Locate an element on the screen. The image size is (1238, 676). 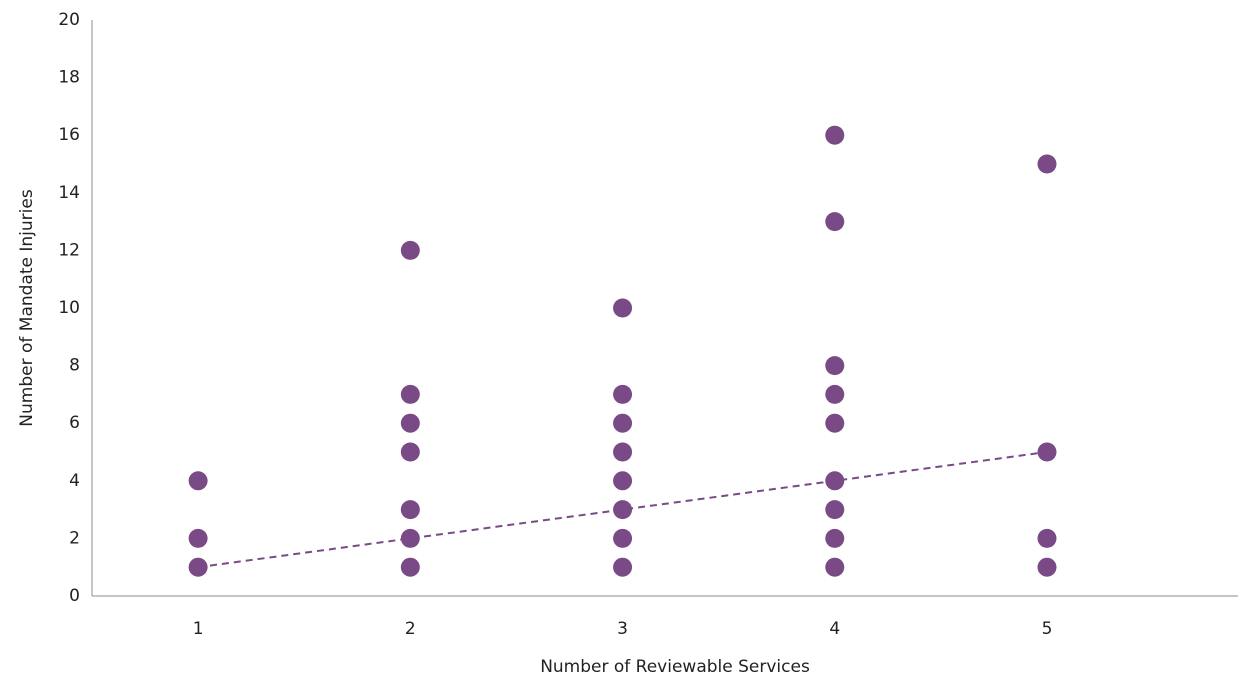
x-tick-label: 3 is located at coordinates (622, 629).